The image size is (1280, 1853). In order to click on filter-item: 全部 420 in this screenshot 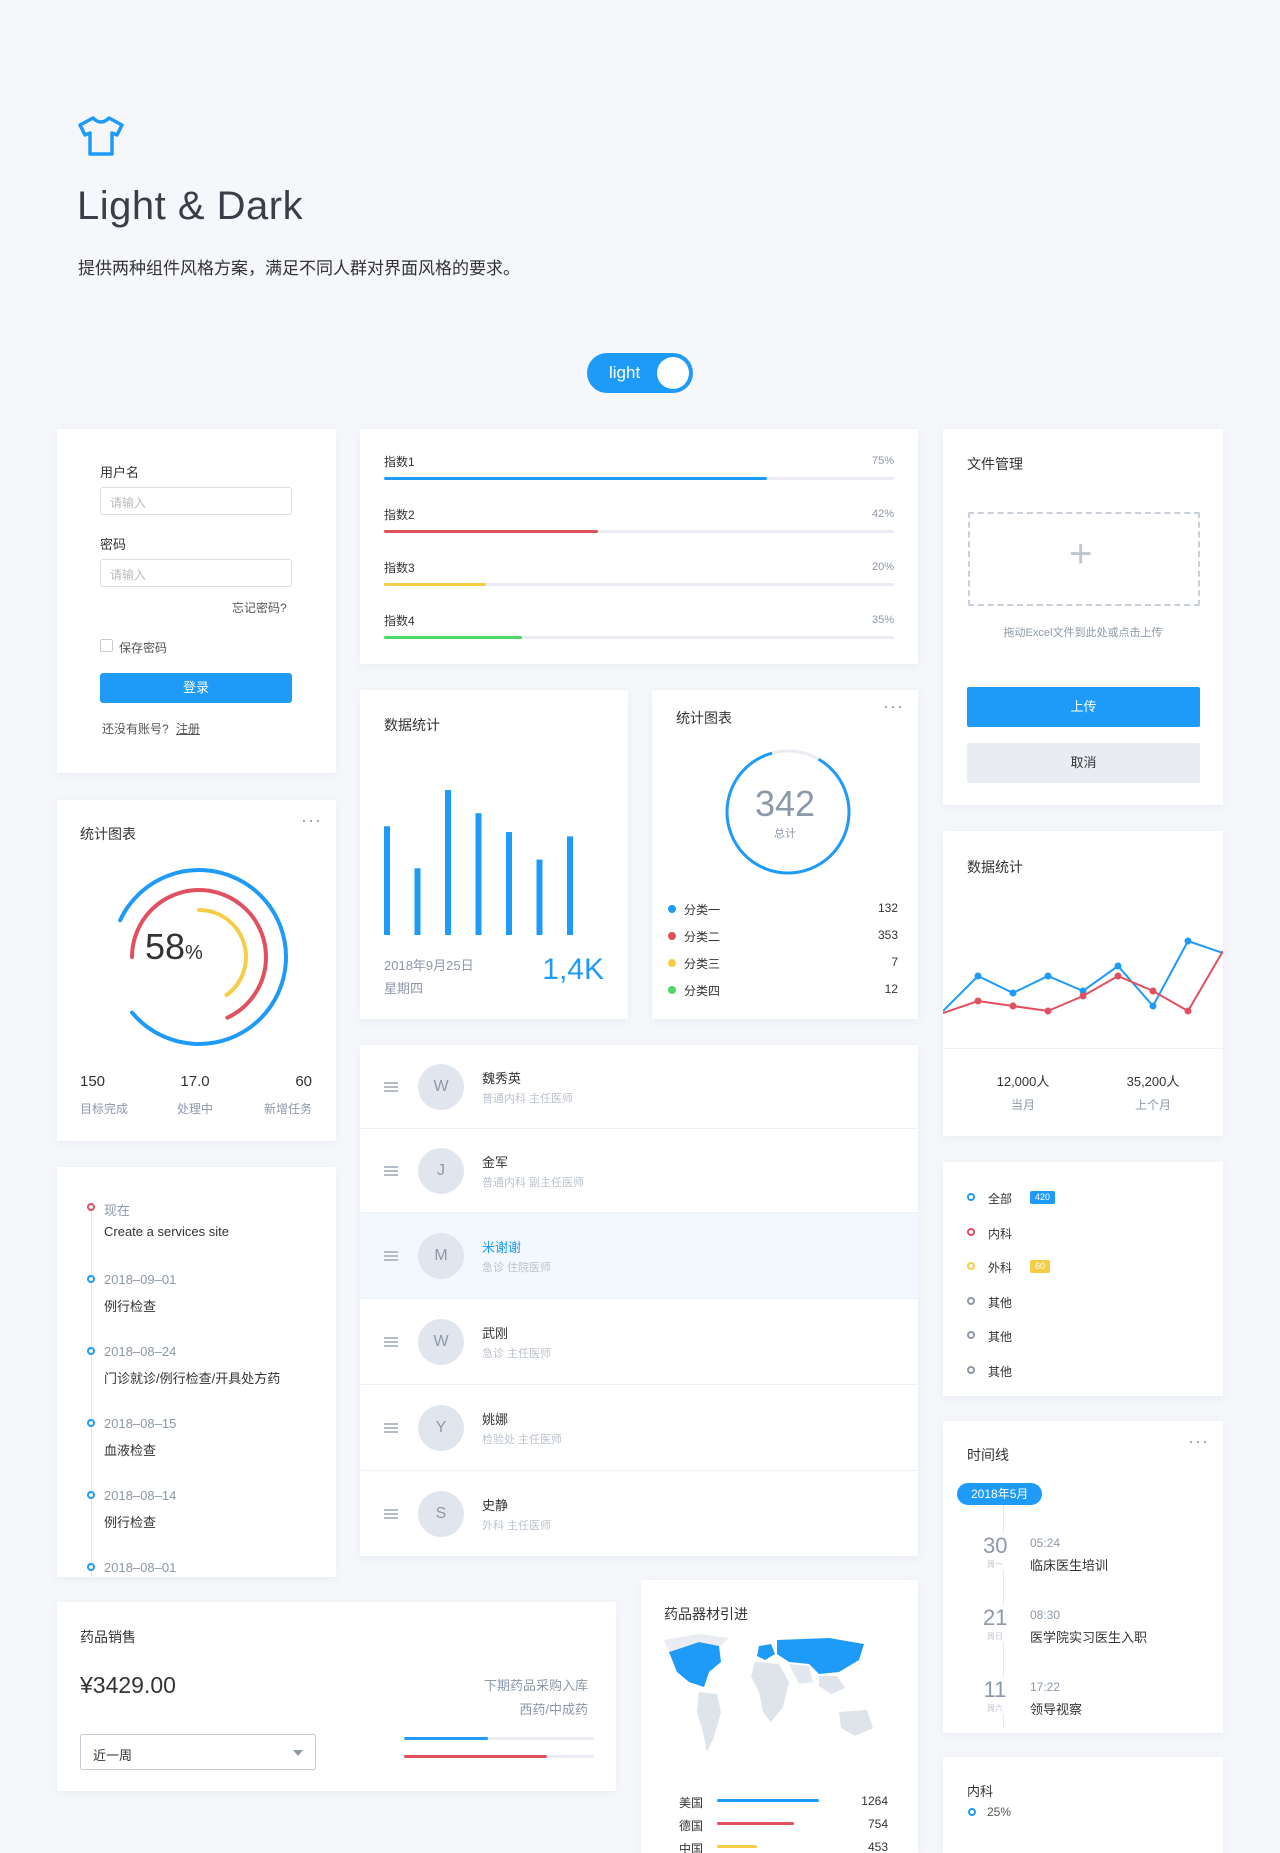, I will do `click(1083, 1199)`.